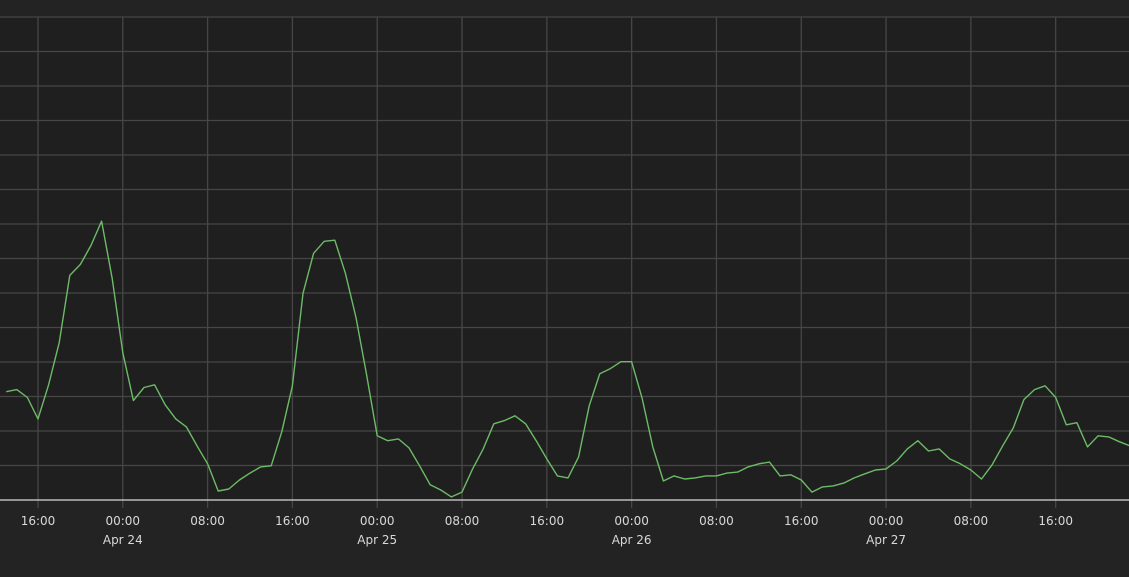  Describe the element at coordinates (632, 540) in the screenshot. I see `x-date-label: Apr 26` at that location.